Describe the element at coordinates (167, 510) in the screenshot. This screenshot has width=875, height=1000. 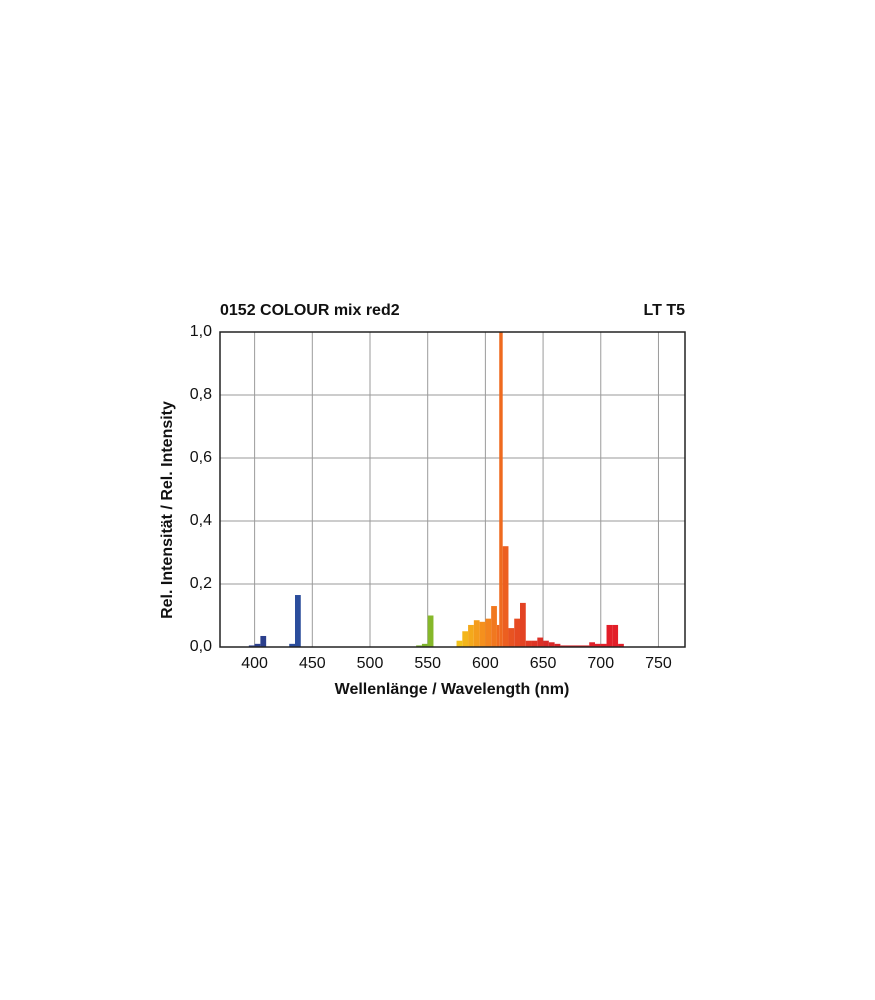
I see `y-axis-label: Rel. Intensität / Rel. Intensity` at that location.